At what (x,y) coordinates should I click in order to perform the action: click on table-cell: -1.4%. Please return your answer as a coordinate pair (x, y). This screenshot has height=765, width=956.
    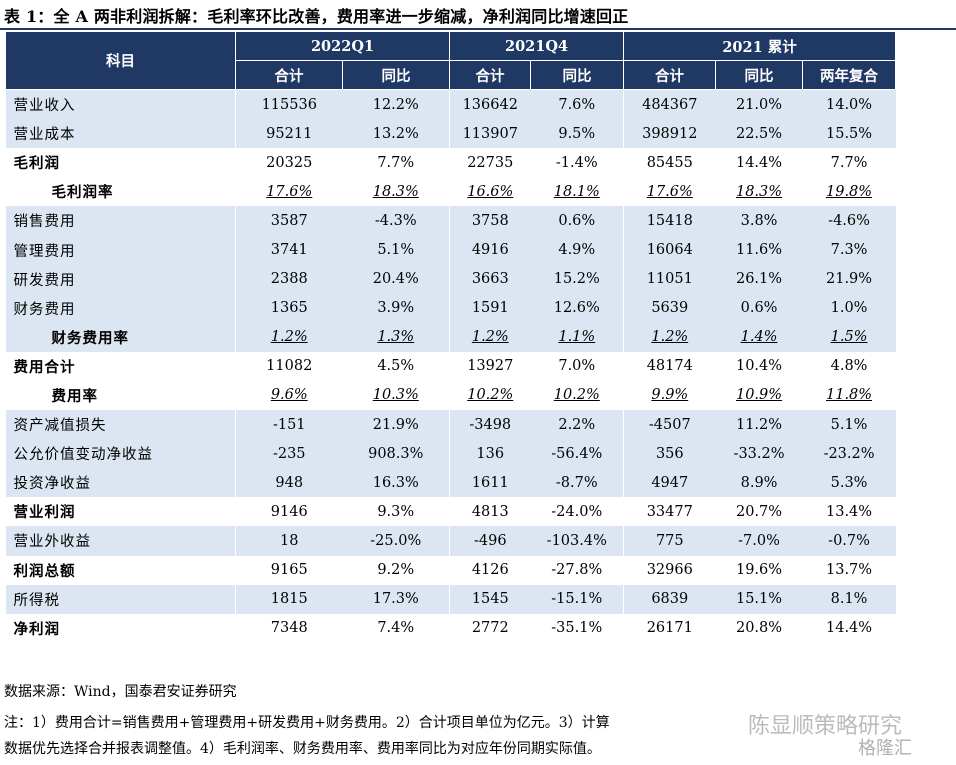
    Looking at the image, I should click on (576, 162).